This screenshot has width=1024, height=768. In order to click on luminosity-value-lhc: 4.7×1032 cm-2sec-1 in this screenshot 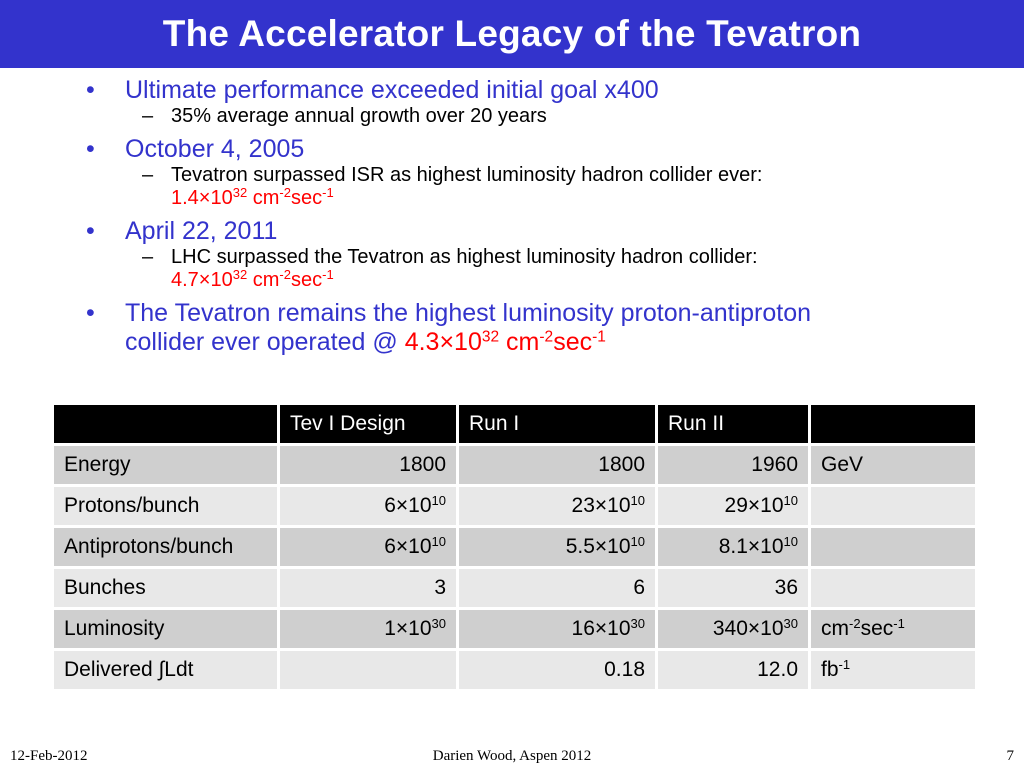, I will do `click(252, 278)`.